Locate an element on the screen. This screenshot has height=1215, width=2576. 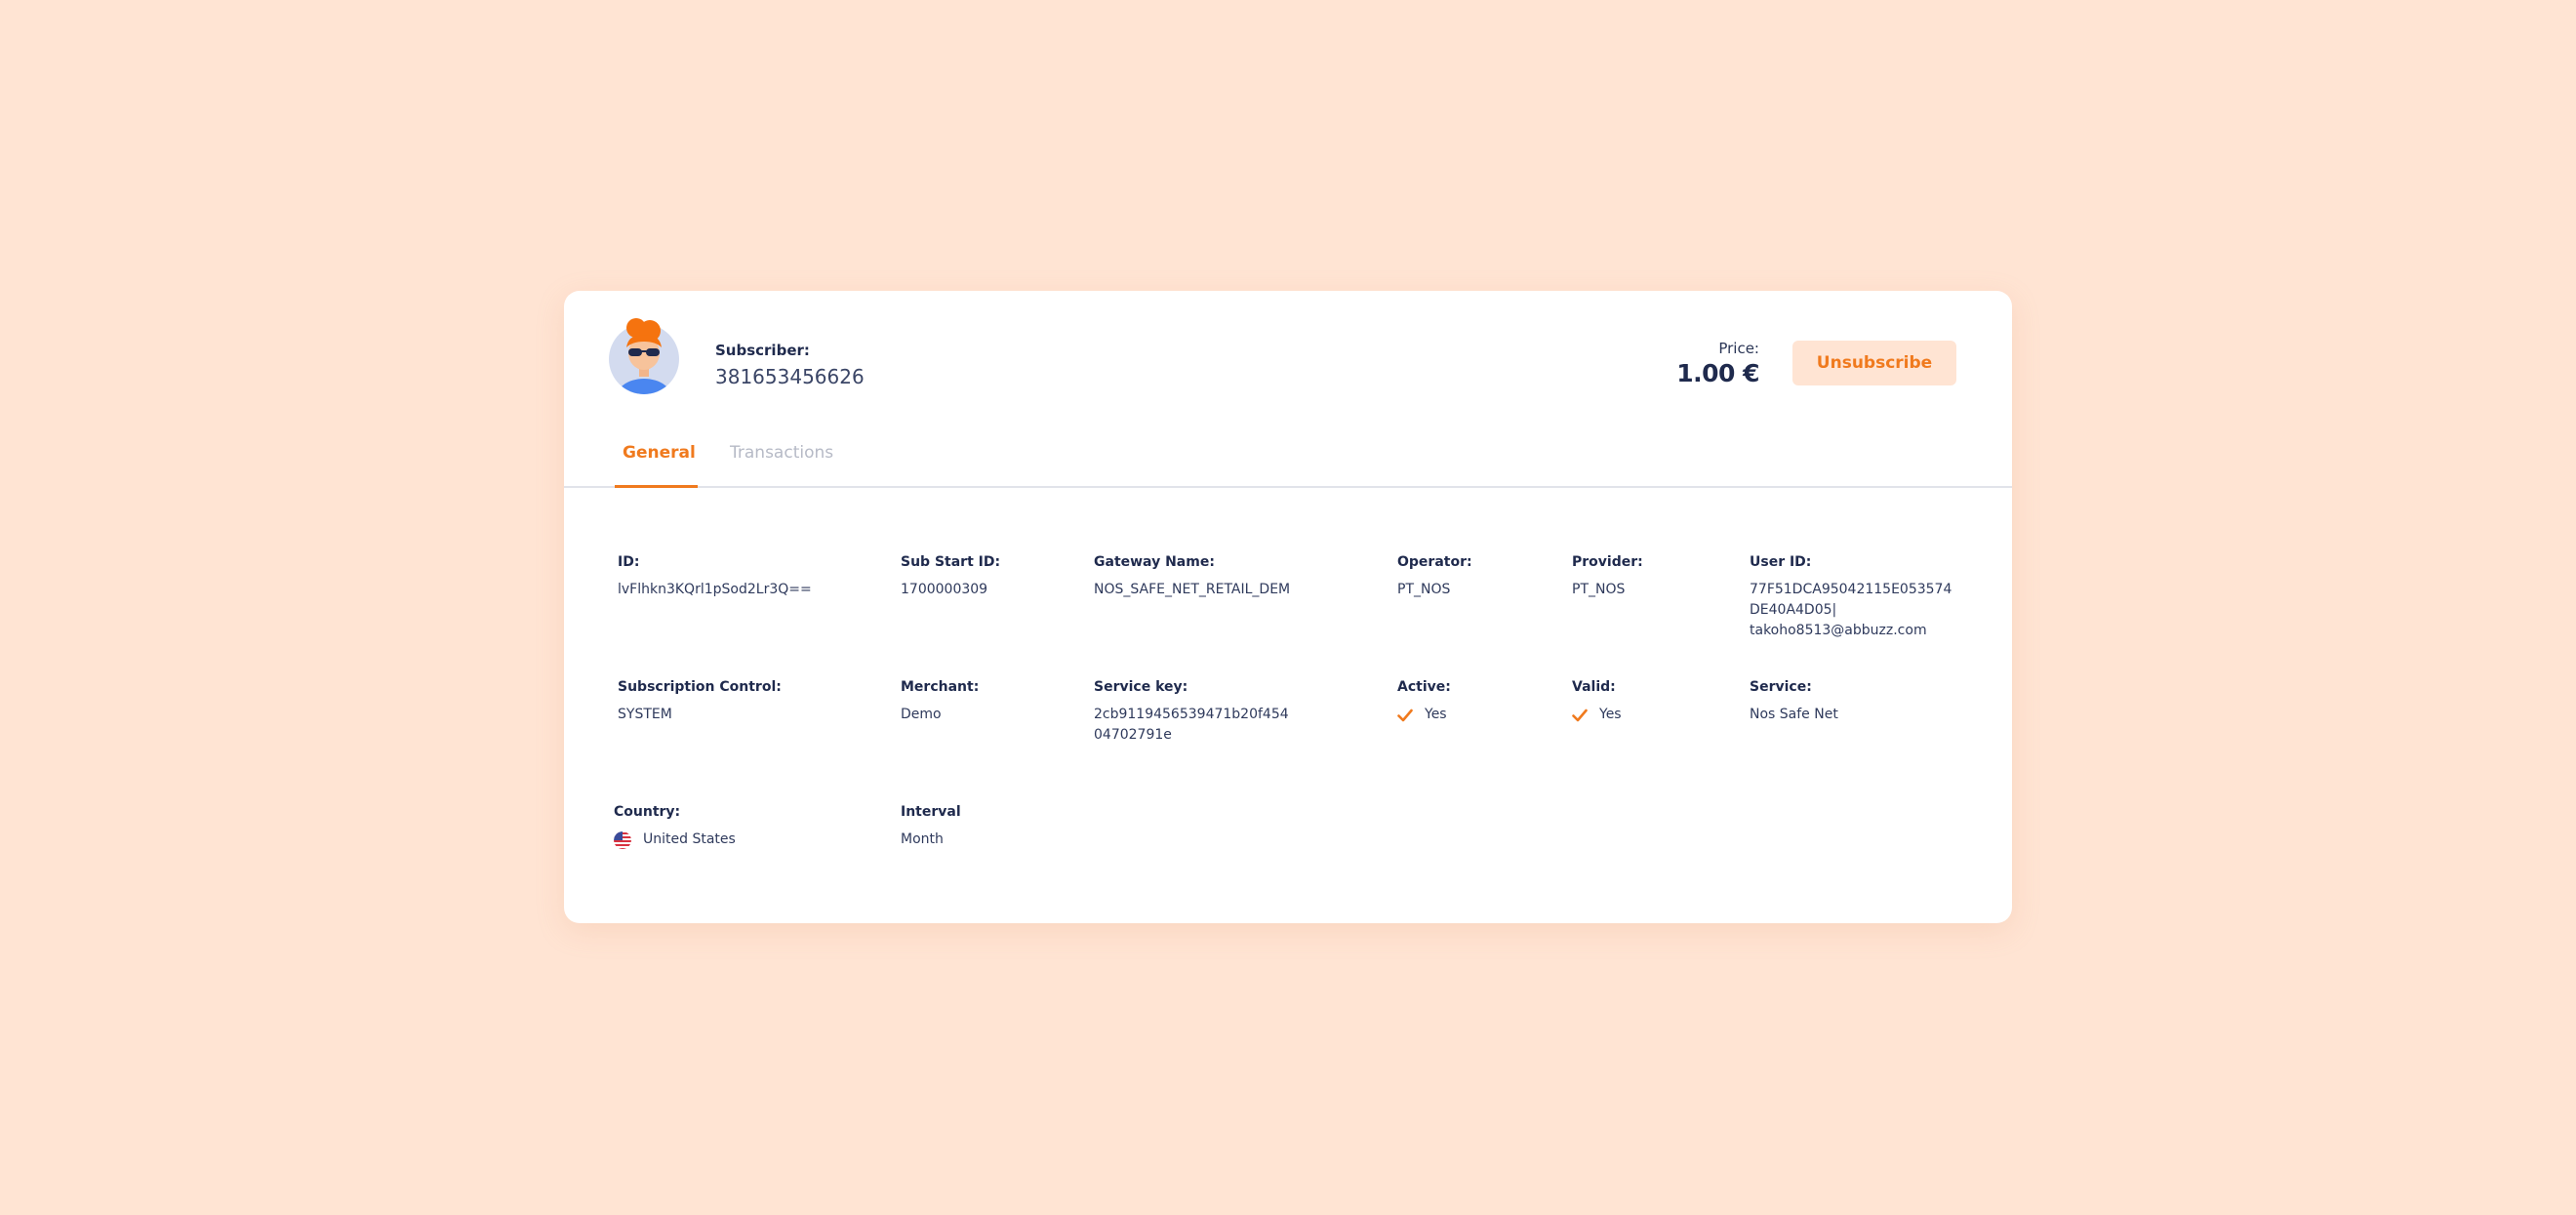
field-value: Month is located at coordinates (922, 839).